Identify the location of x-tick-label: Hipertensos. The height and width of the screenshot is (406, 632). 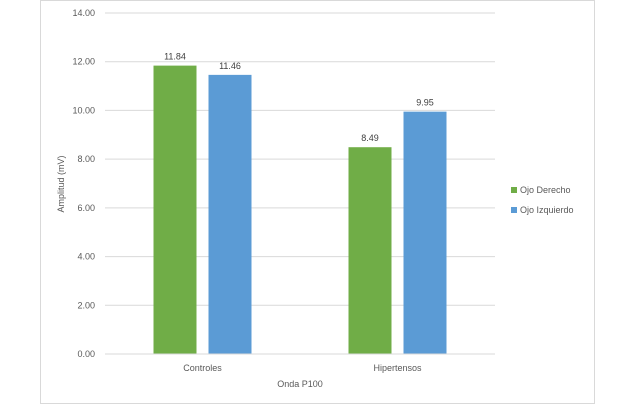
(397, 368).